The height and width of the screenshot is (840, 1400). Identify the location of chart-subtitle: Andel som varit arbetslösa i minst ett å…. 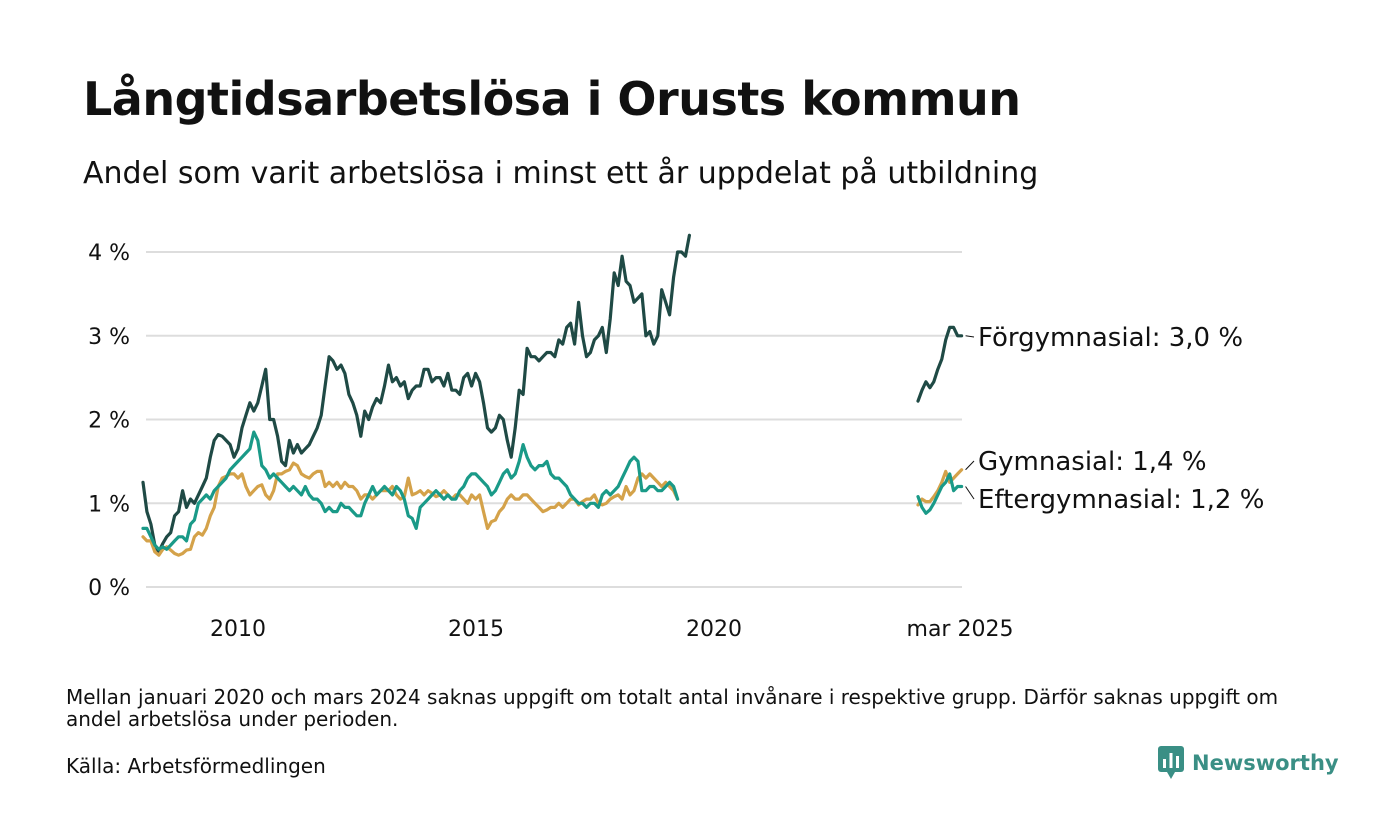
(561, 173).